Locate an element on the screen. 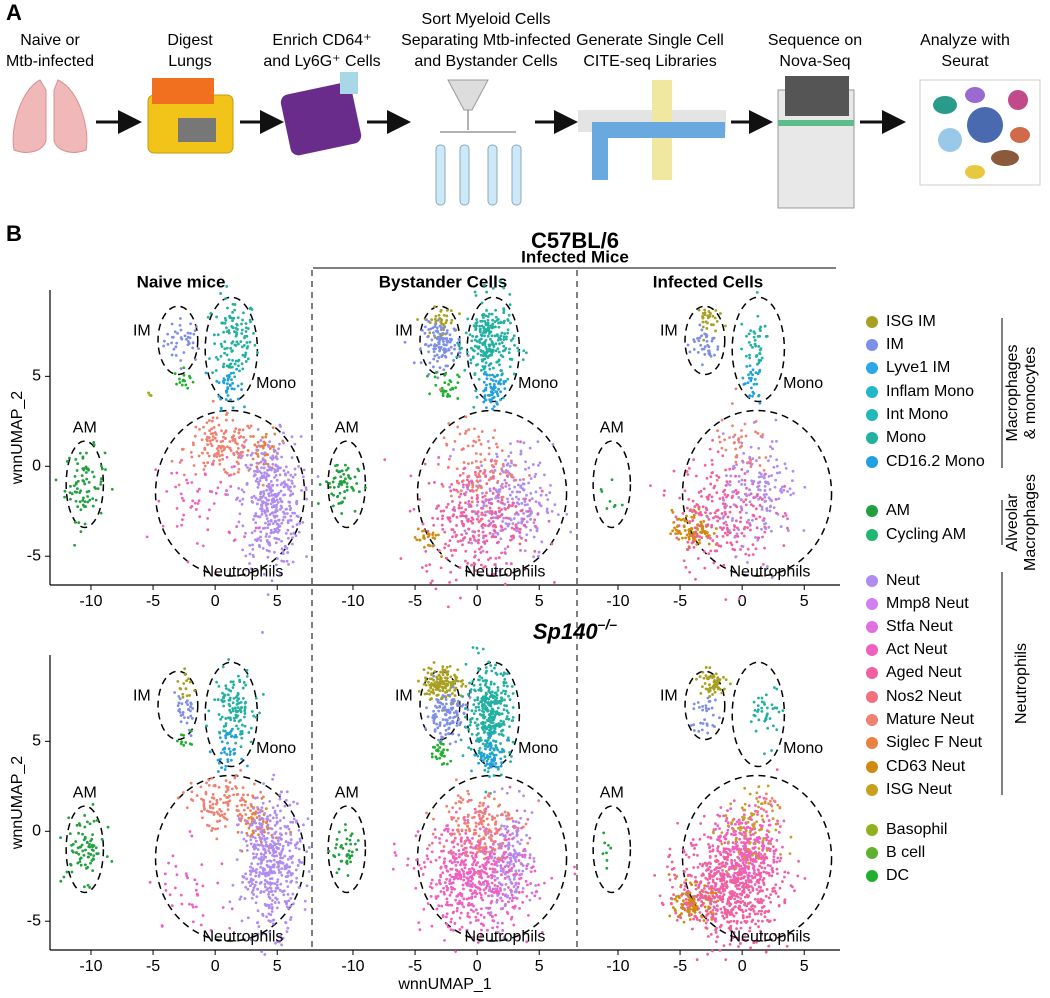 The height and width of the screenshot is (998, 1050). x-tick-label: -5 is located at coordinates (153, 601).